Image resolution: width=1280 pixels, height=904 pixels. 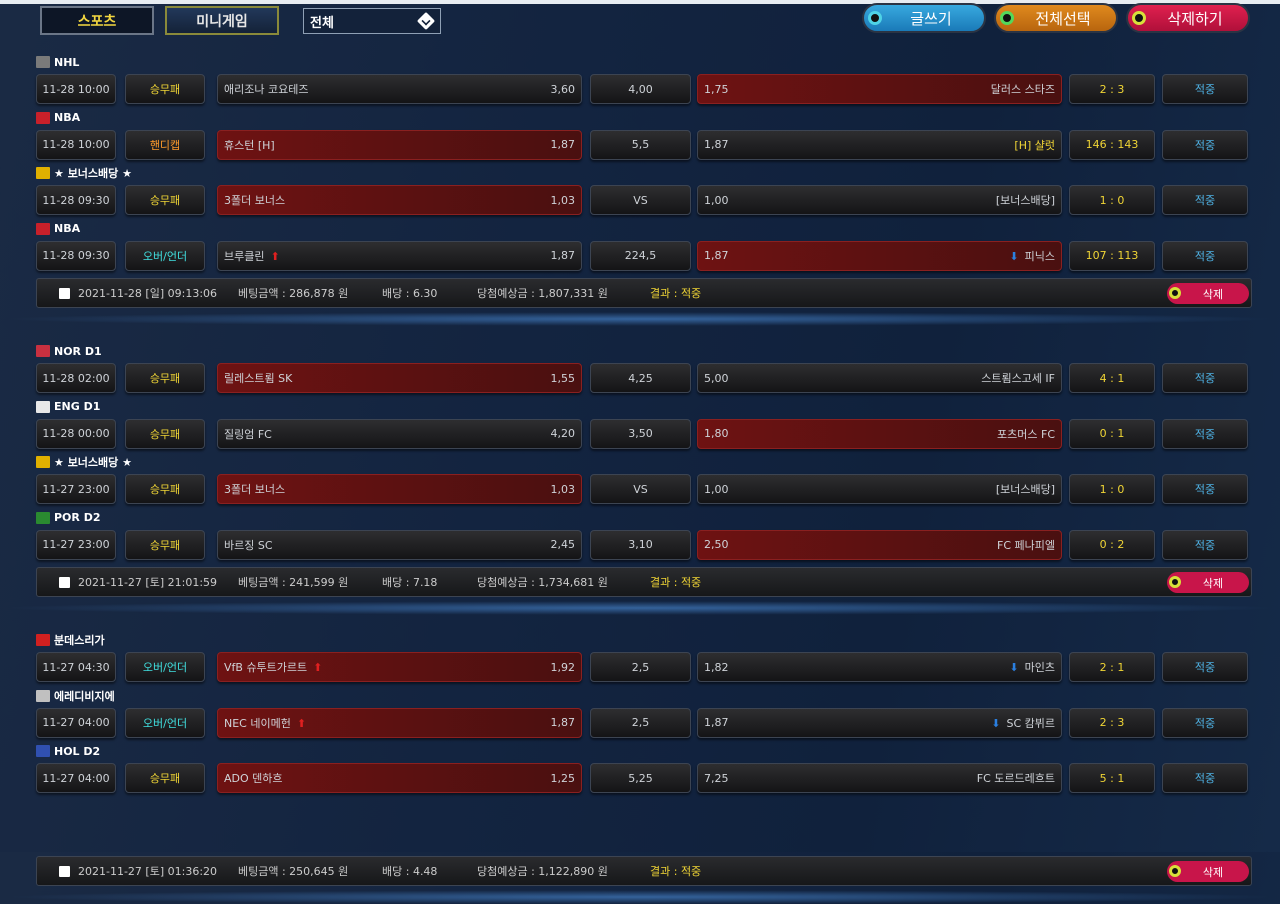 What do you see at coordinates (399, 433) in the screenshot?
I see `home-odds-button: 질링엄 FC 4,20` at bounding box center [399, 433].